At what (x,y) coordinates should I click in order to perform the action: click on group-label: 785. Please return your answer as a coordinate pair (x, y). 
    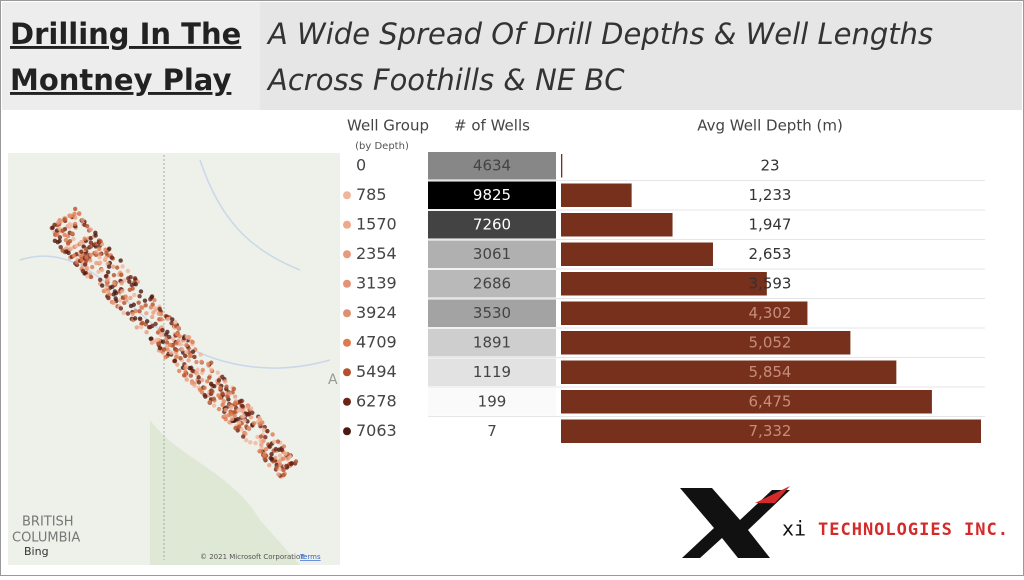
    Looking at the image, I should click on (371, 194).